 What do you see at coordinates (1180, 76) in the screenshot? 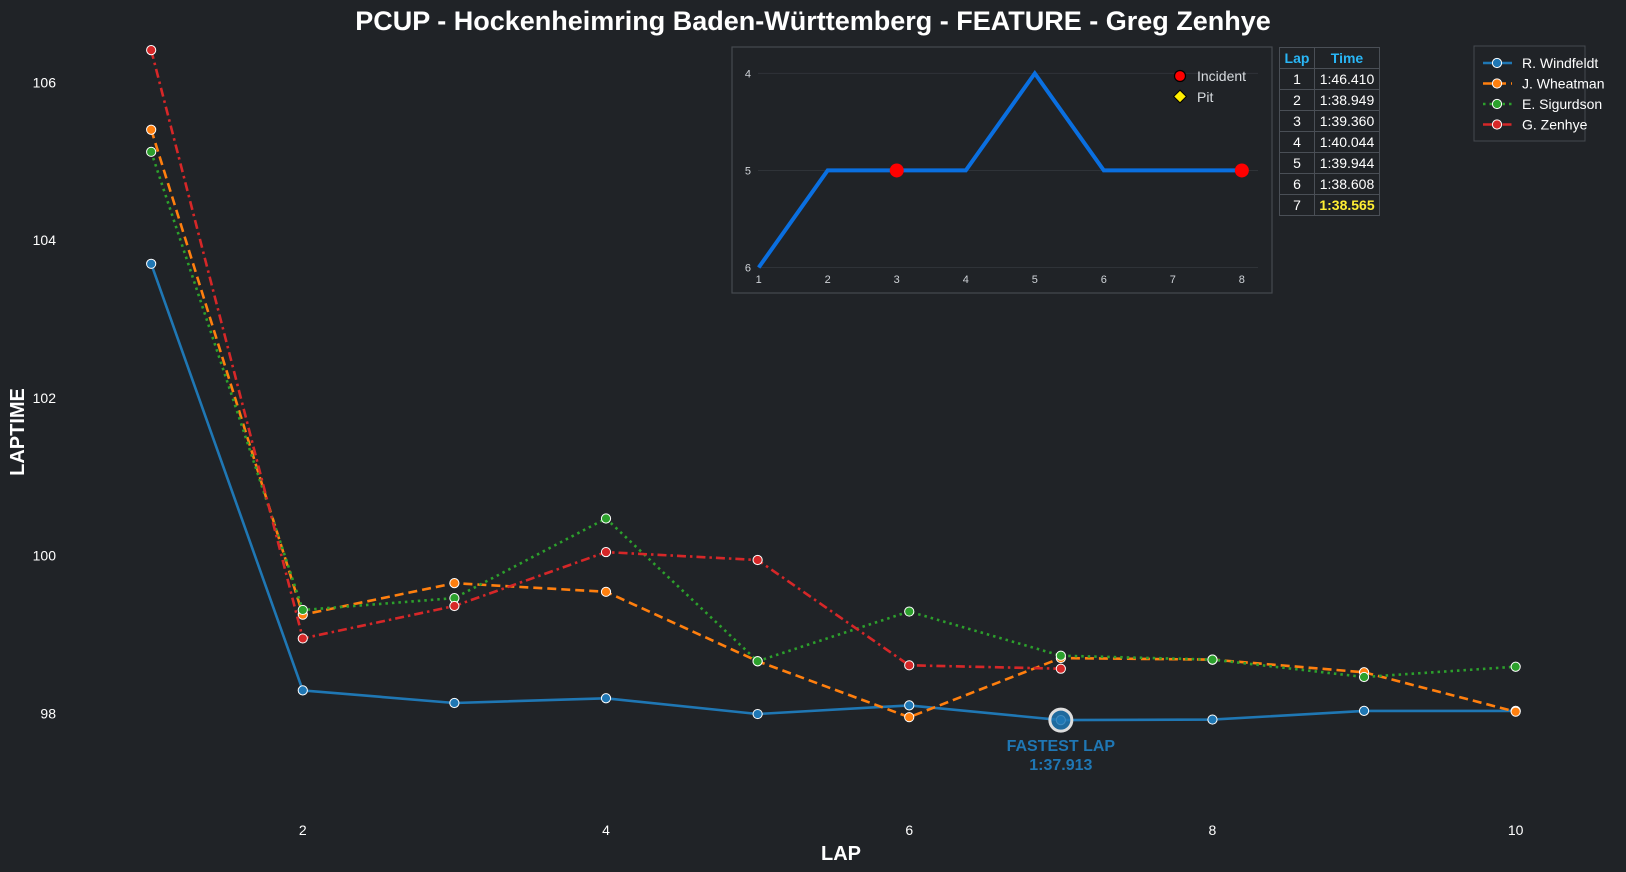
I see `incident-legend-marker` at bounding box center [1180, 76].